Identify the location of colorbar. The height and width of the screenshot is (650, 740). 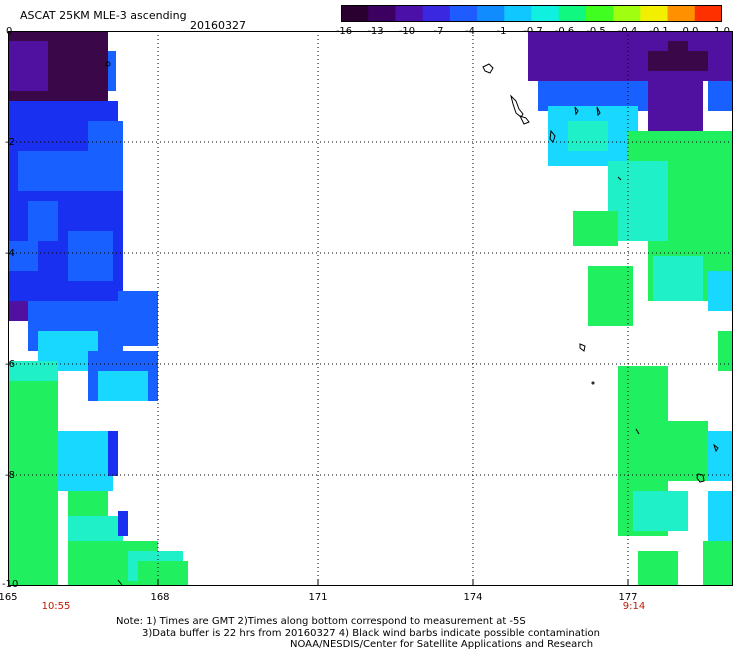
(531, 13).